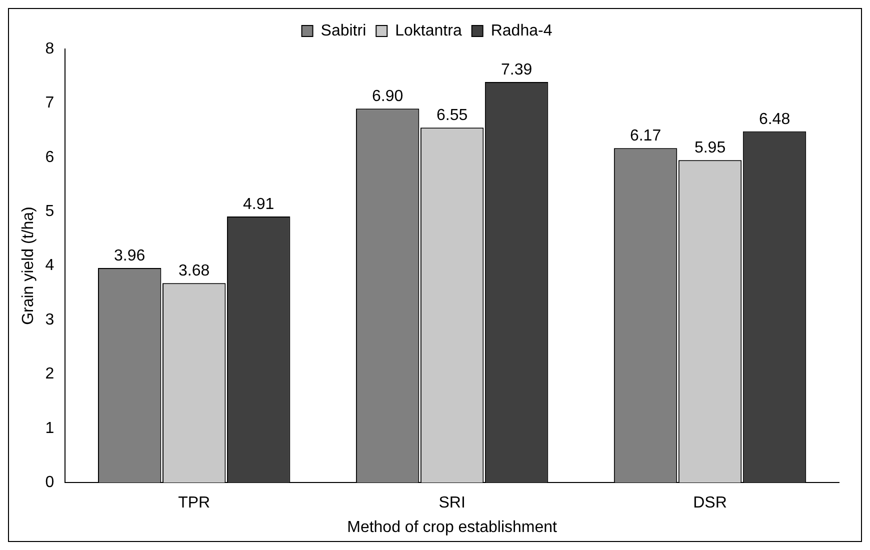 The image size is (870, 550). Describe the element at coordinates (130, 255) in the screenshot. I see `data-label: 3.96` at that location.